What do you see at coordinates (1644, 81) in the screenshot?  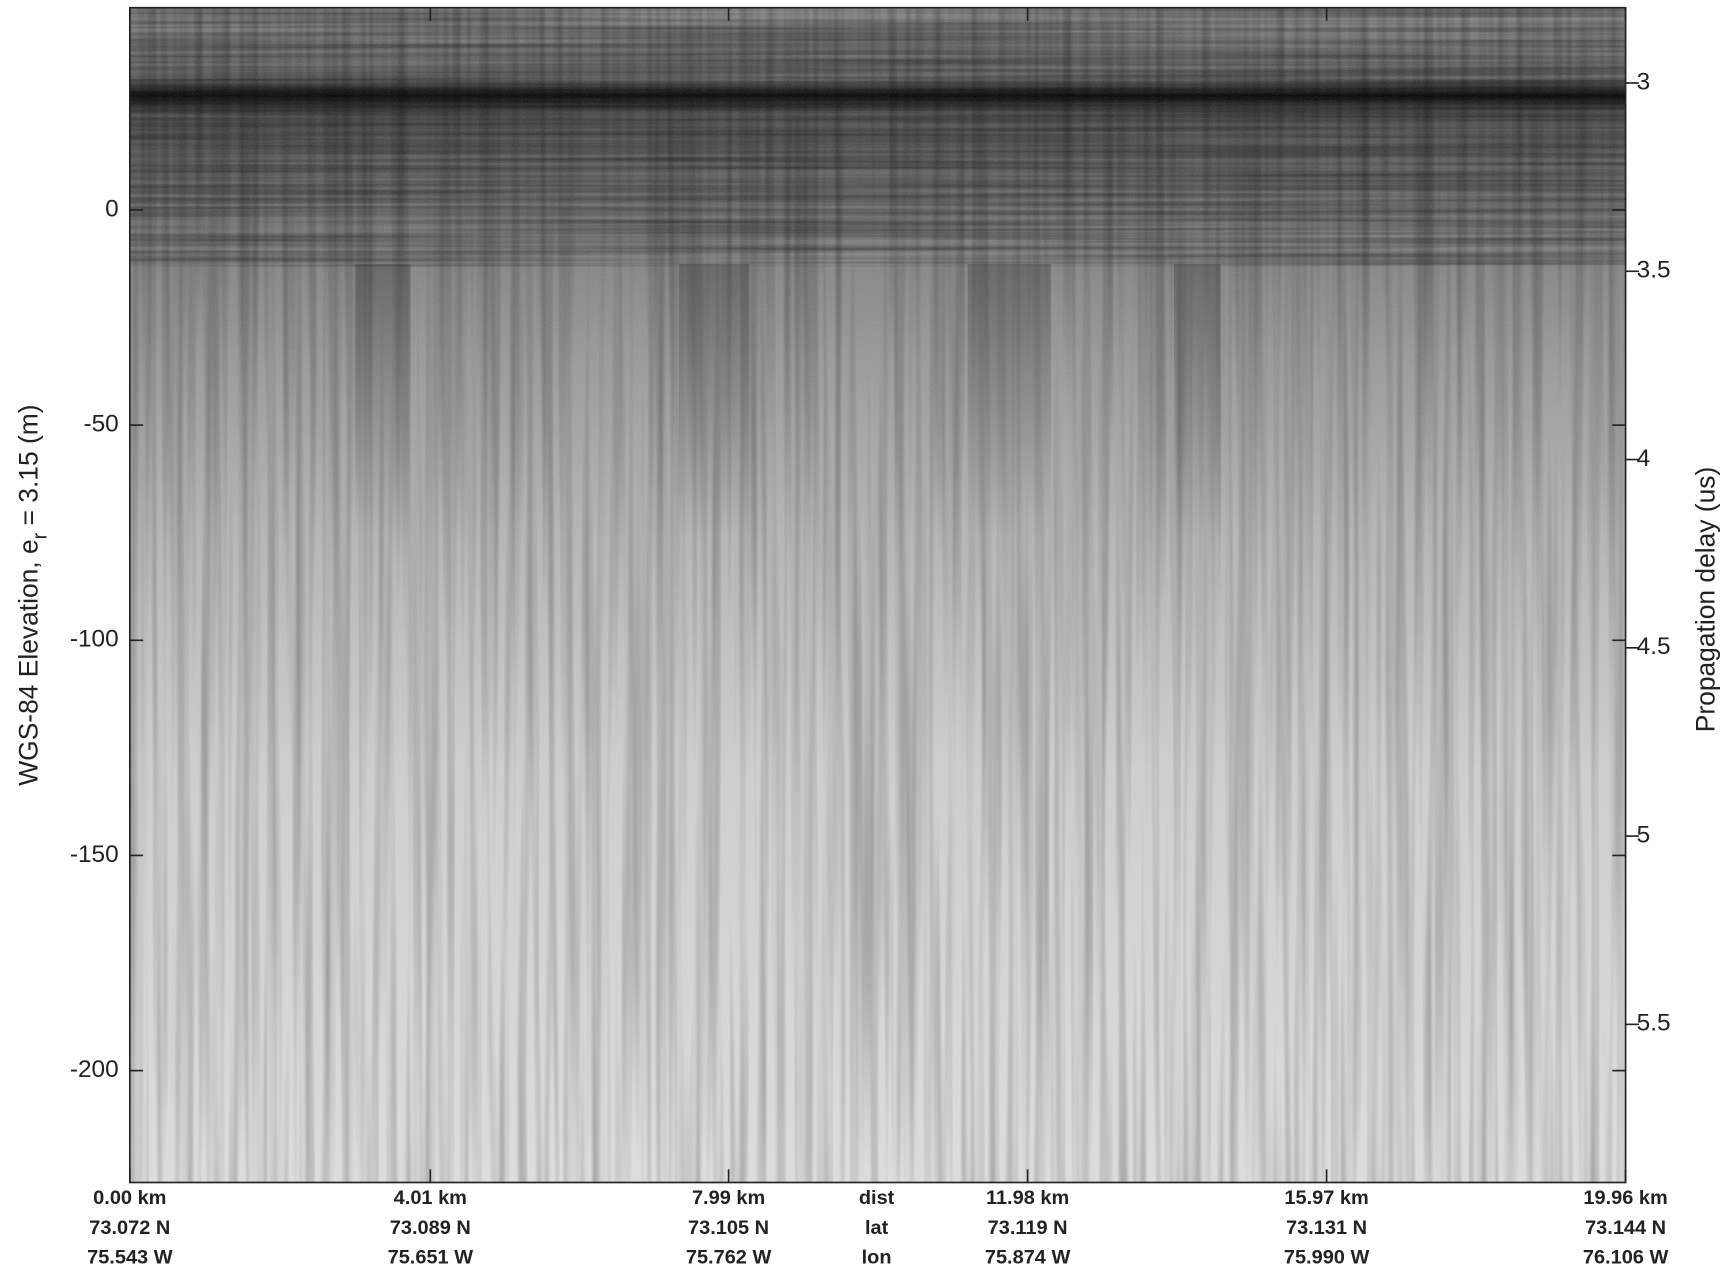 I see `y2-tick-label: 3` at bounding box center [1644, 81].